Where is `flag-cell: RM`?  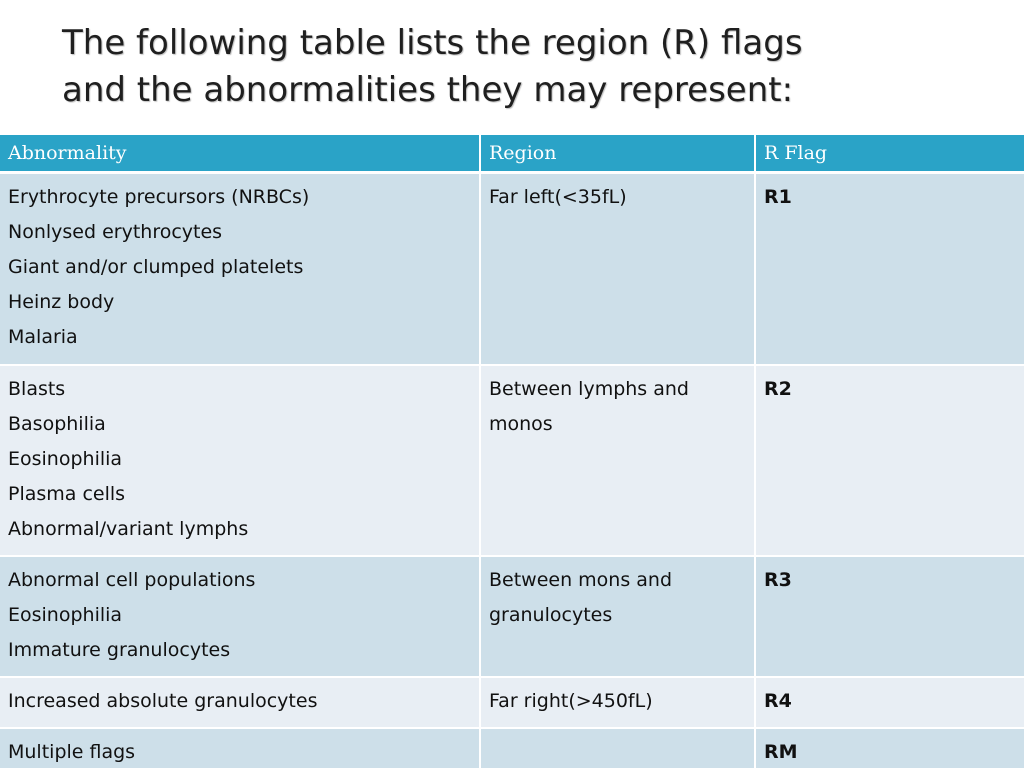 flag-cell: RM is located at coordinates (889, 747).